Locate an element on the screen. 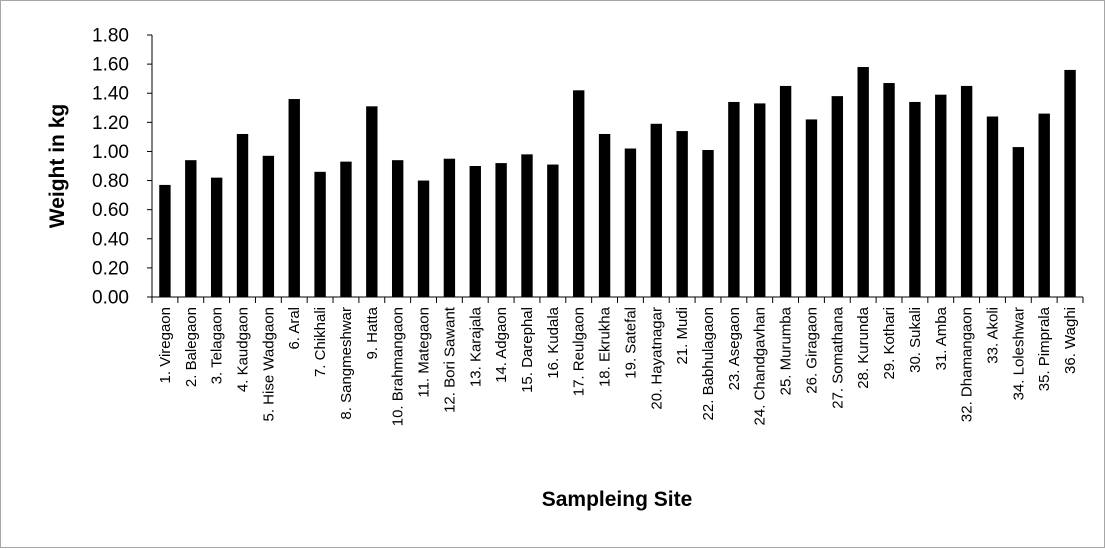 The height and width of the screenshot is (549, 1105). x-tick-label: 1. Viregaon is located at coordinates (165, 345).